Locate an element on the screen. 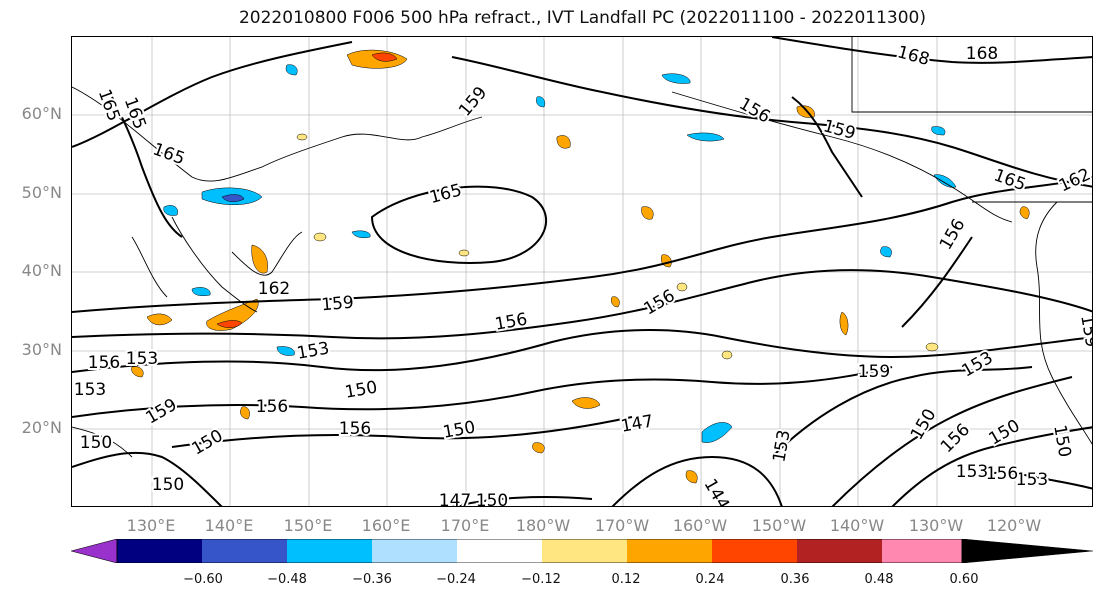 This screenshot has width=1105, height=601. lat-label: 60°N is located at coordinates (41, 113).